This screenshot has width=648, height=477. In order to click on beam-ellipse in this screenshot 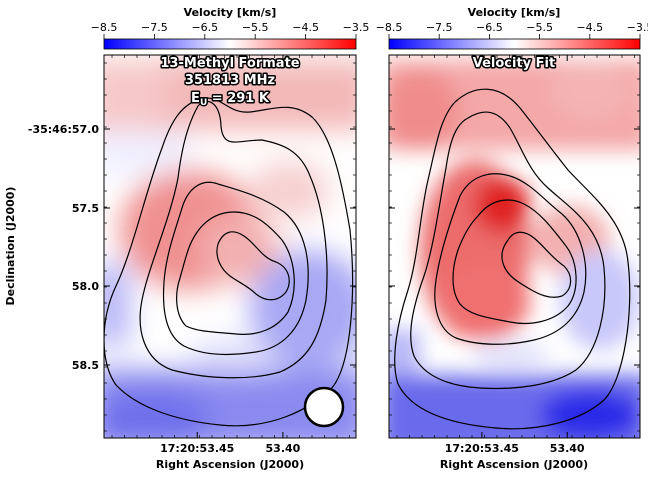, I will do `click(324, 407)`.